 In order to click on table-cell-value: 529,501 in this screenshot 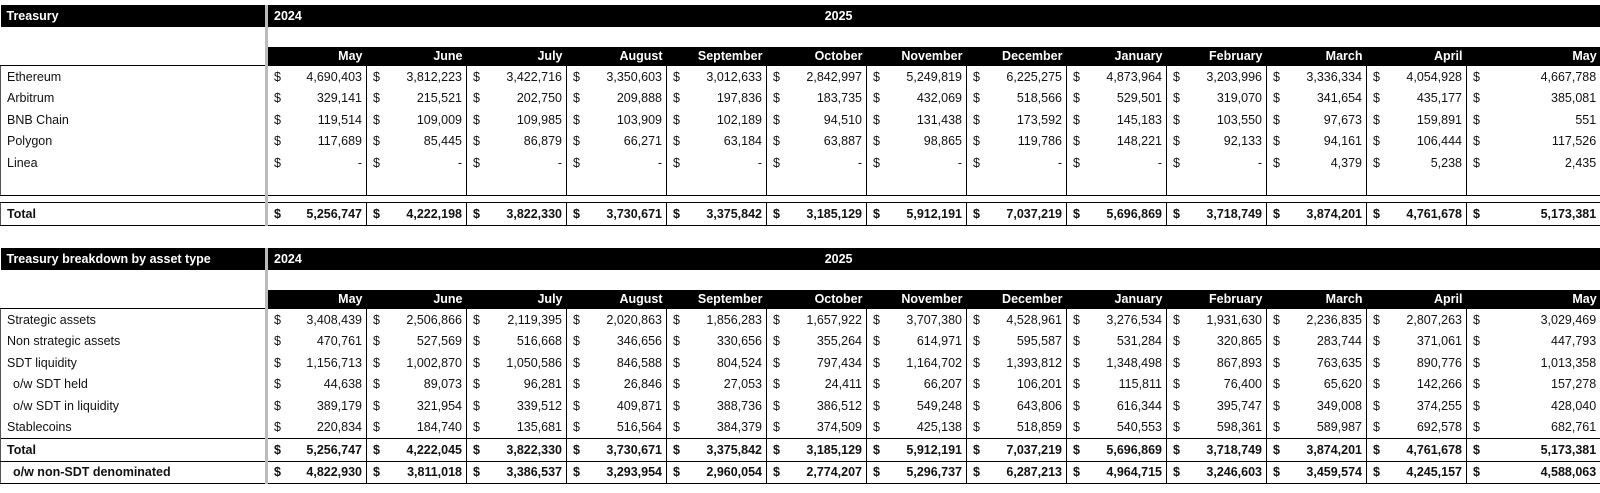, I will do `click(1127, 98)`.